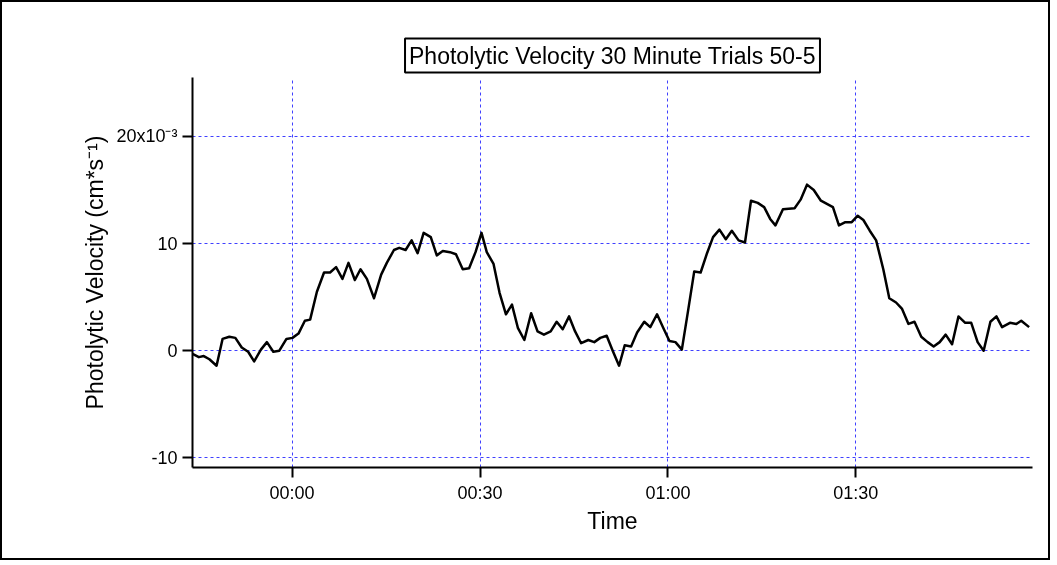 Image resolution: width=1057 pixels, height=565 pixels. I want to click on y-tick-label: 0, so click(172, 350).